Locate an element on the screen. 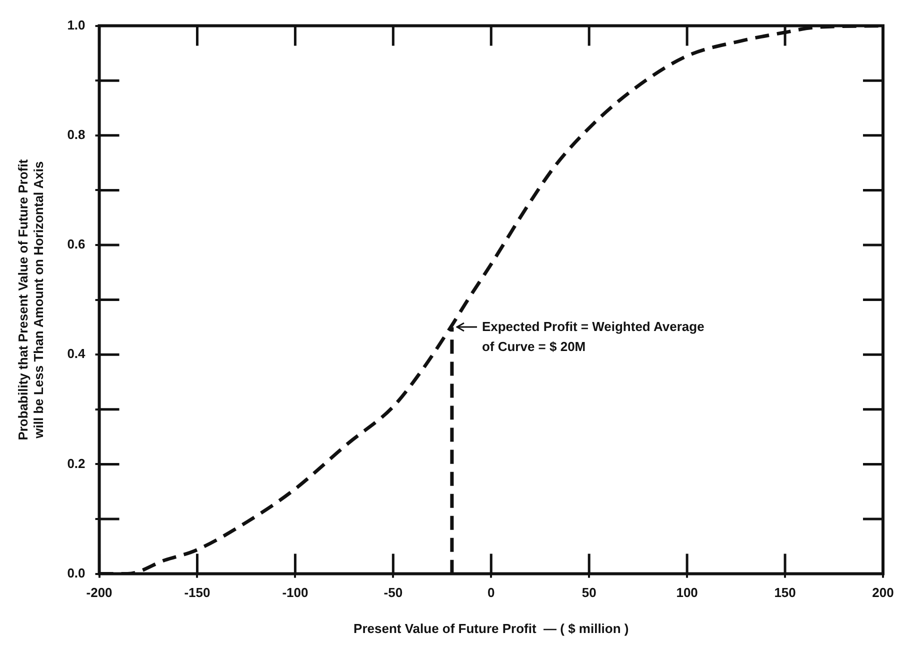  x-tick-label: 150 is located at coordinates (785, 592).